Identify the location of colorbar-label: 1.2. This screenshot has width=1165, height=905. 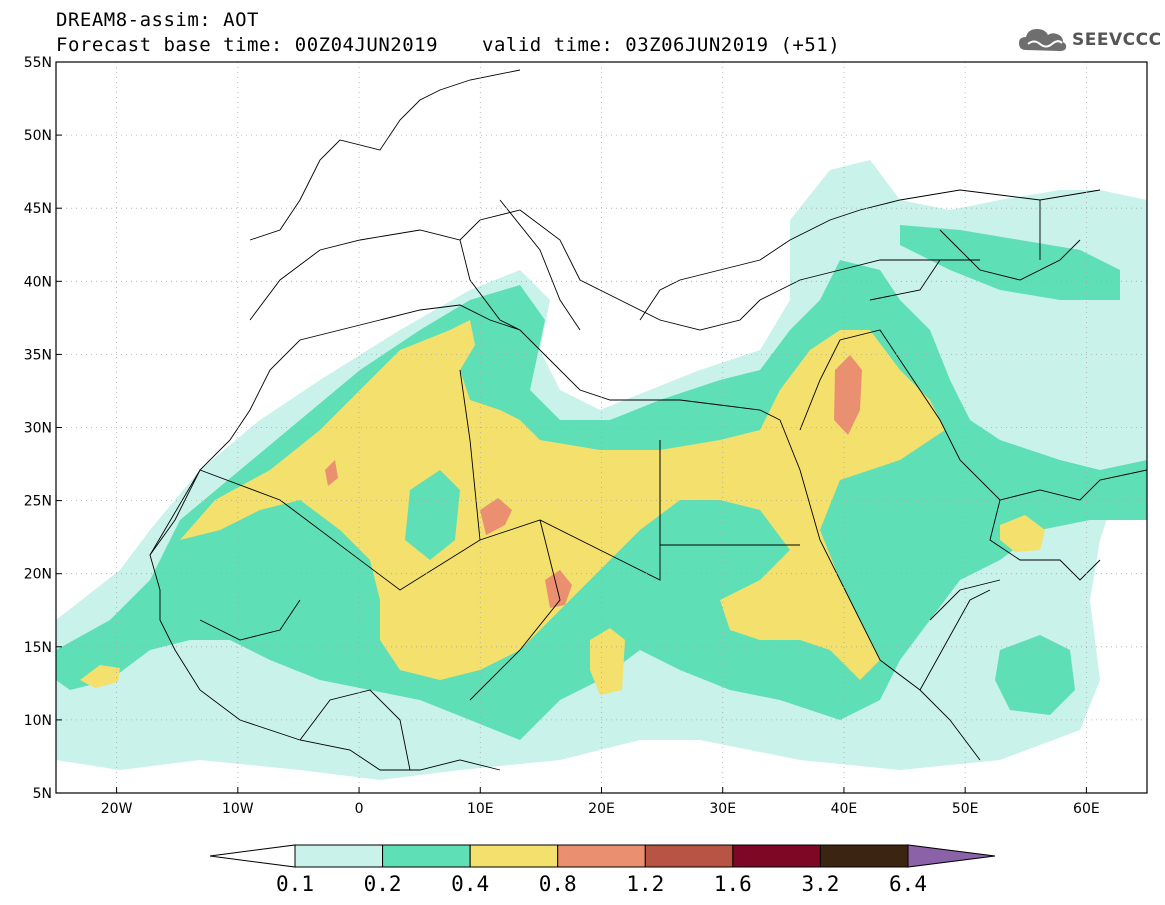
(645, 884).